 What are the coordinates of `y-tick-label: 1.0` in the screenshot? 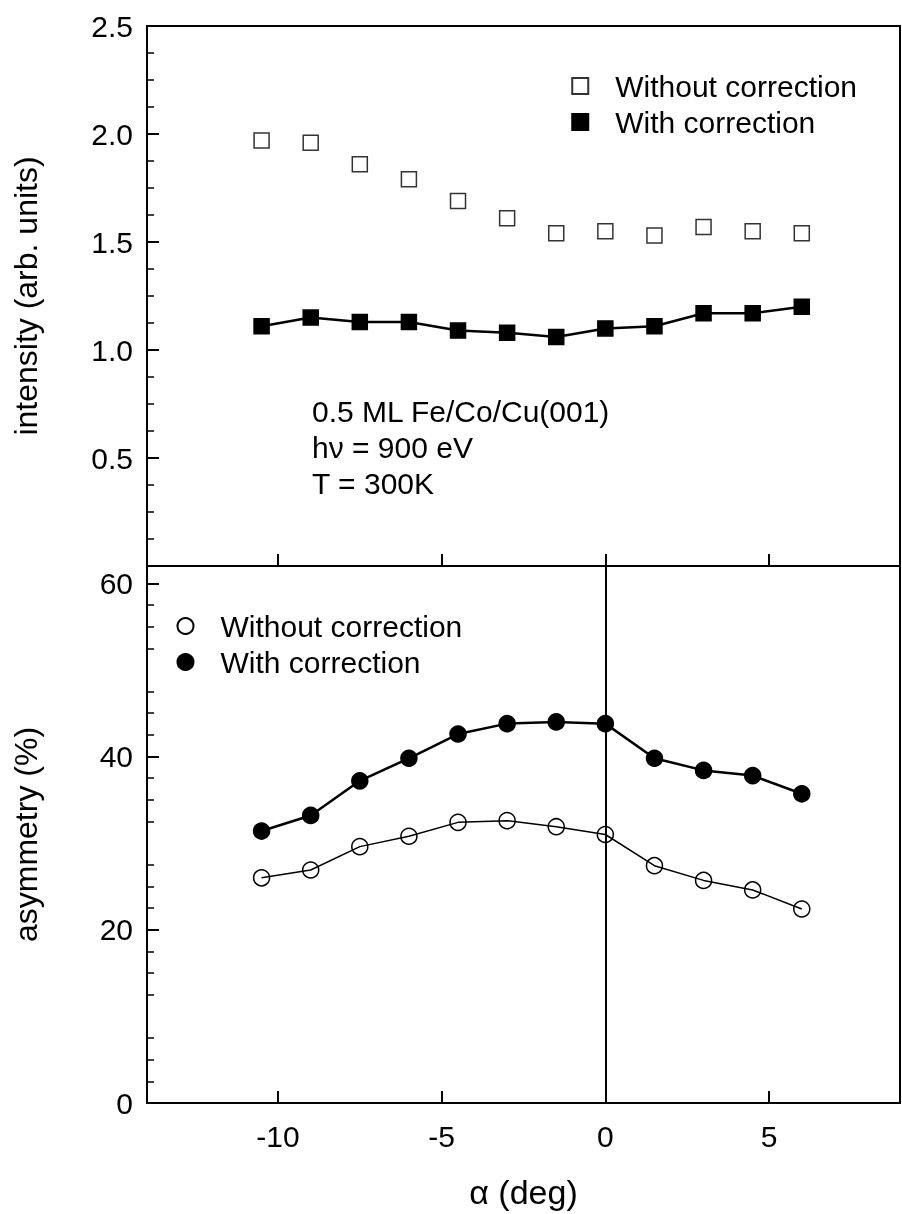 It's located at (112, 350).